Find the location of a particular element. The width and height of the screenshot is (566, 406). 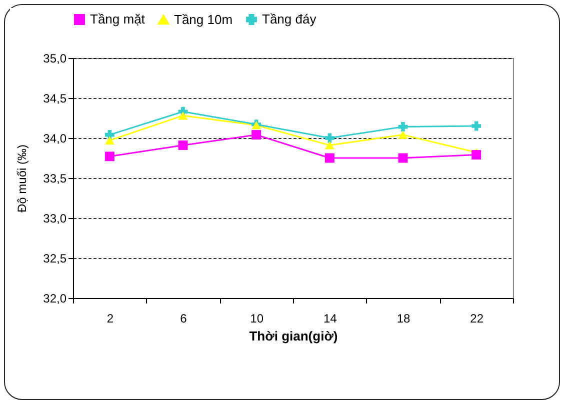

y-tick-label: 33,0 is located at coordinates (55, 219).